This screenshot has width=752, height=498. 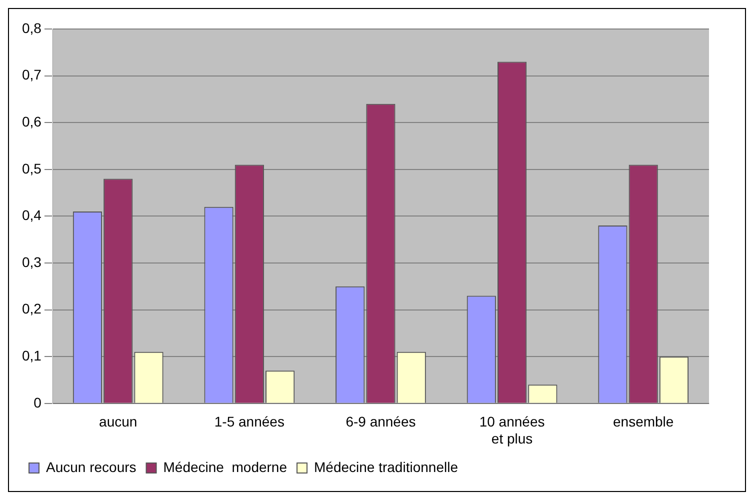 I want to click on y-tick-label: 0,8, so click(x=32, y=28).